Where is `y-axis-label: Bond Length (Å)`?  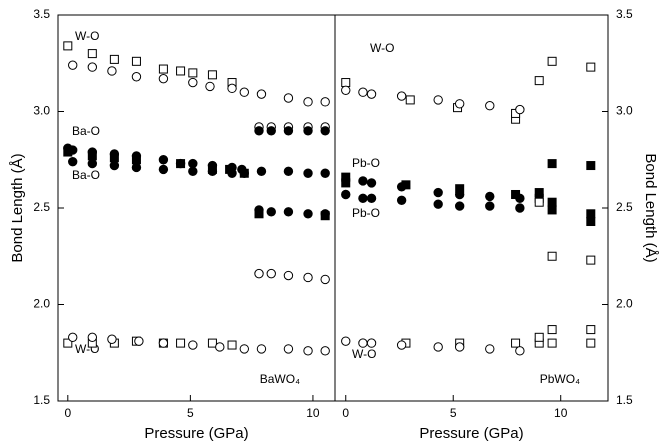 y-axis-label: Bond Length (Å) is located at coordinates (650, 207).